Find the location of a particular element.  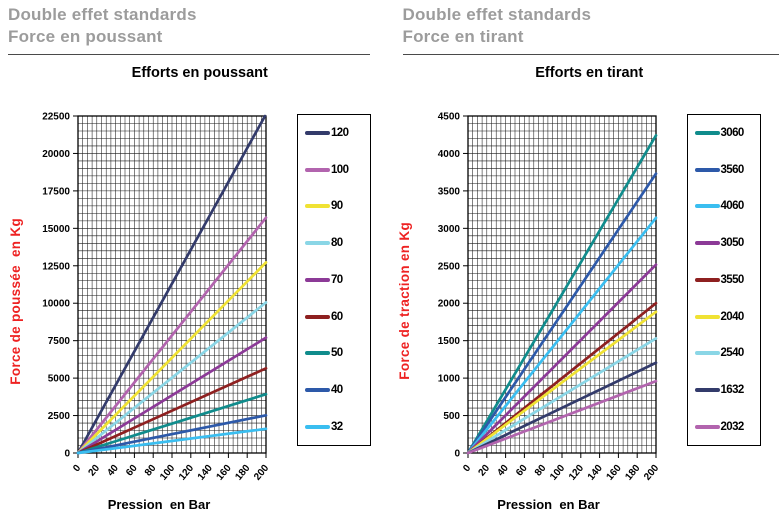

legend-label: 90 is located at coordinates (337, 206).